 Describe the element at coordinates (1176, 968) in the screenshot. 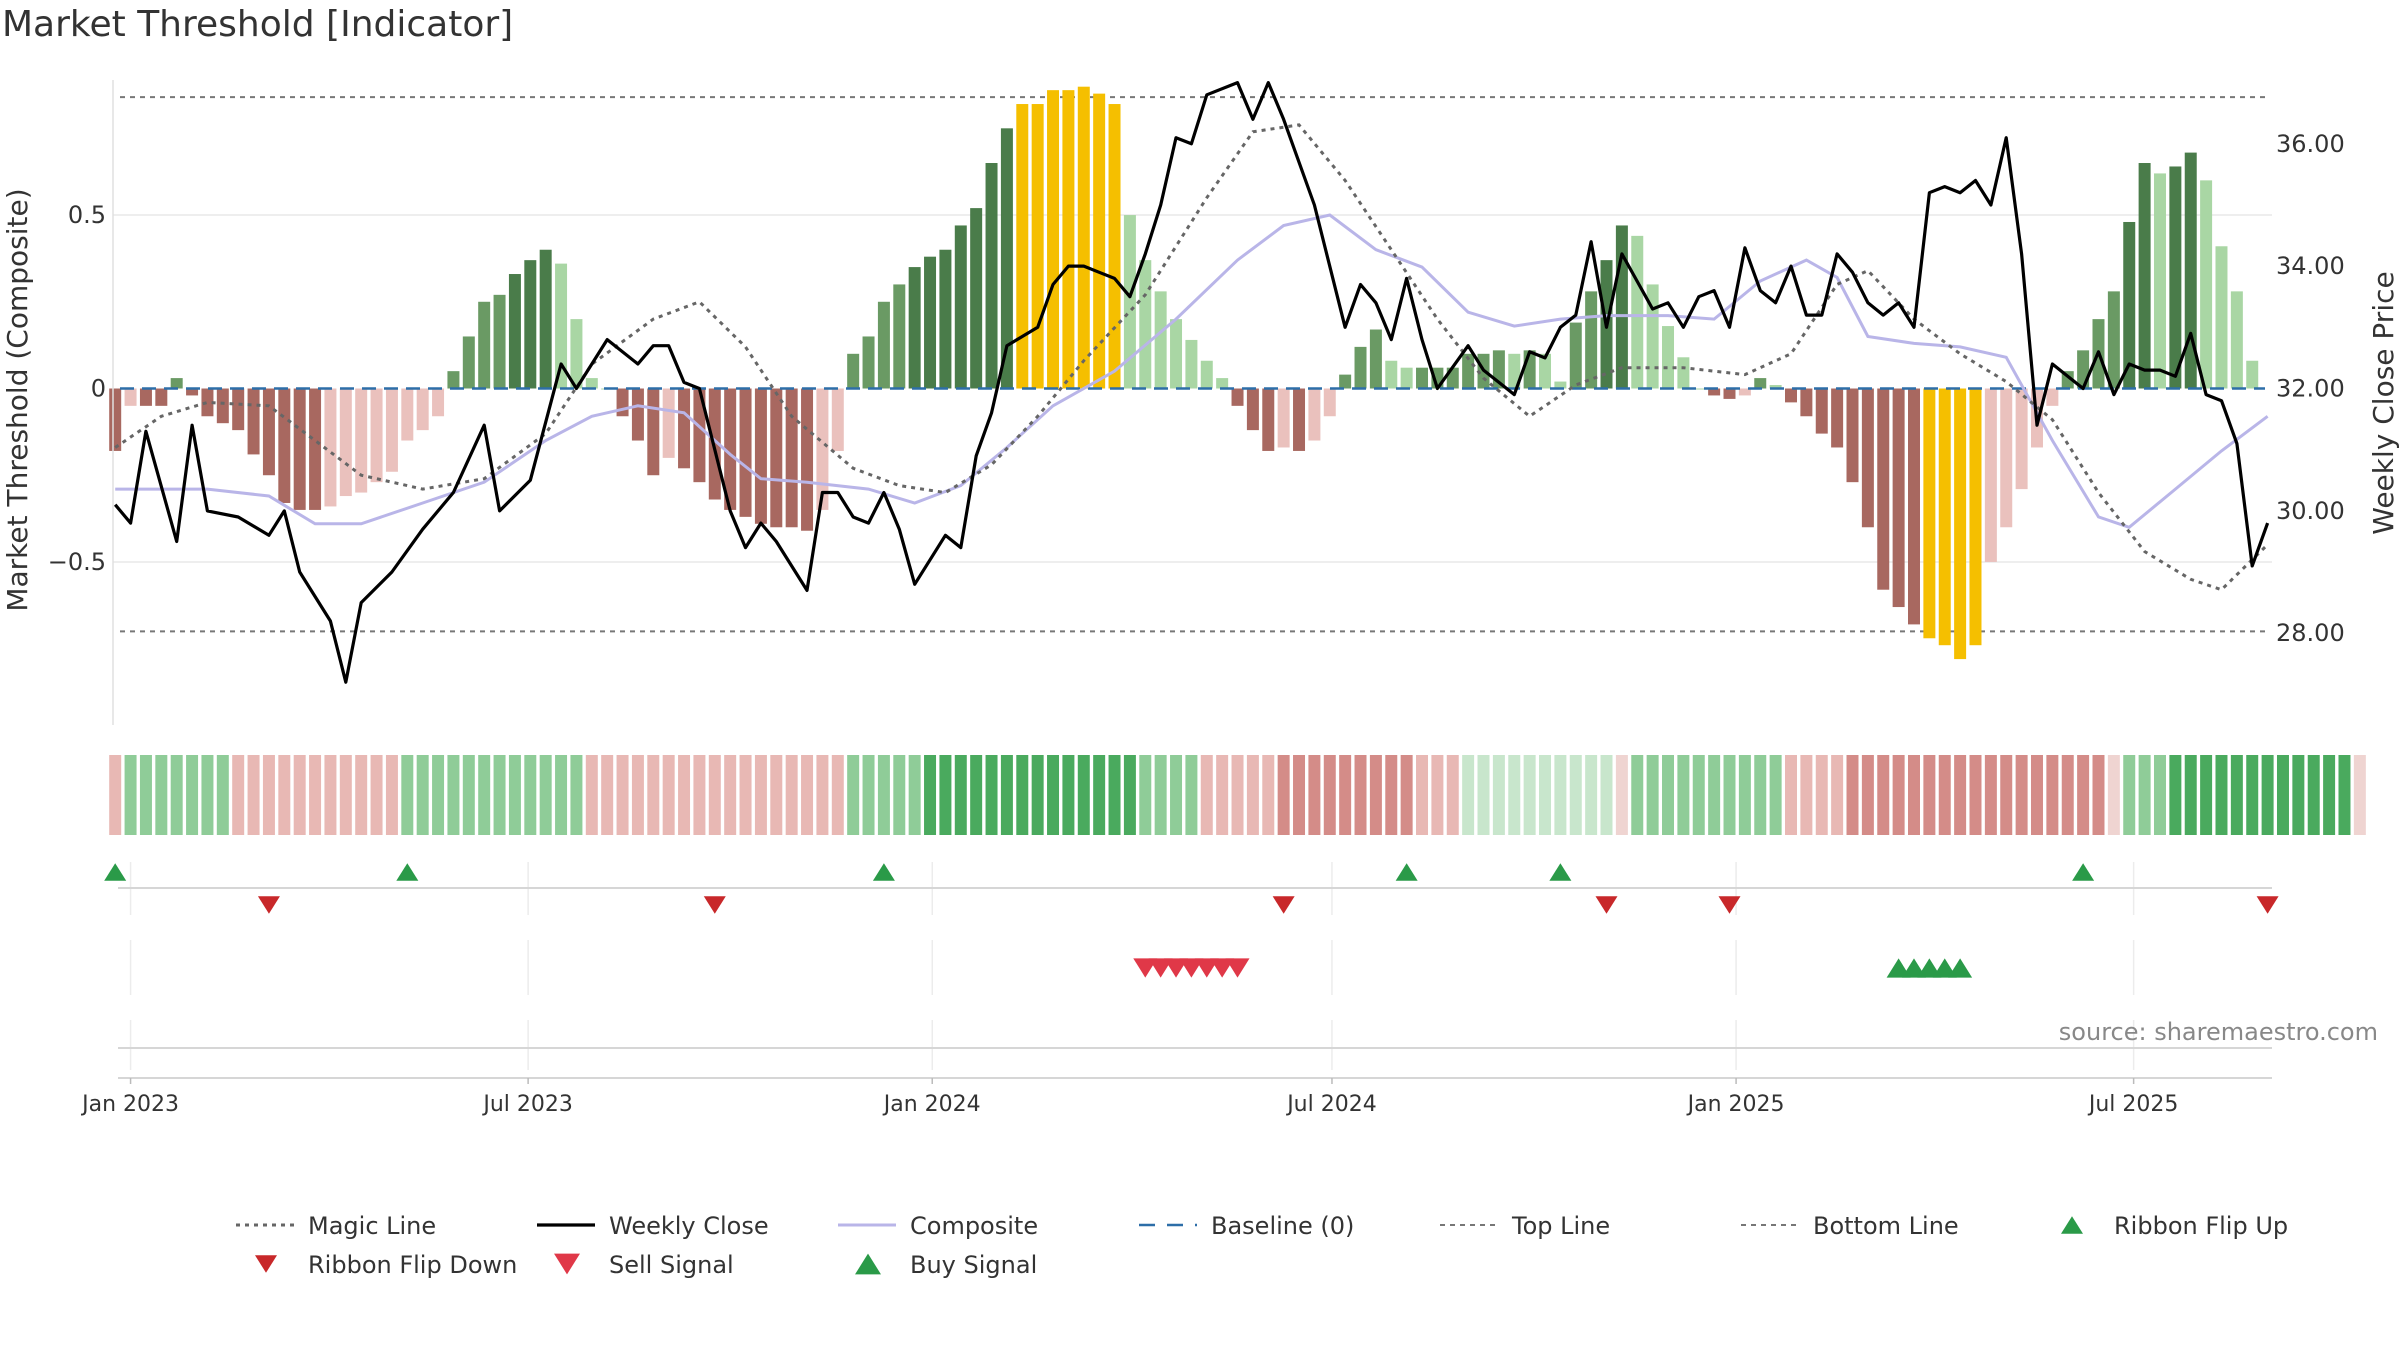

I see `sell-signal-marker` at that location.